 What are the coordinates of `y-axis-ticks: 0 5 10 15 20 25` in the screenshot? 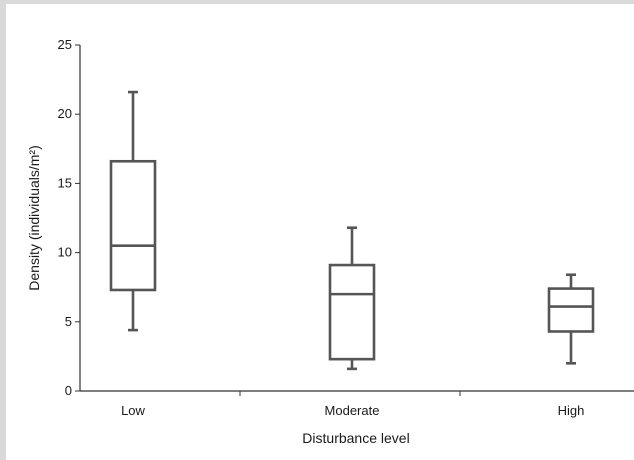 It's located at (69, 217).